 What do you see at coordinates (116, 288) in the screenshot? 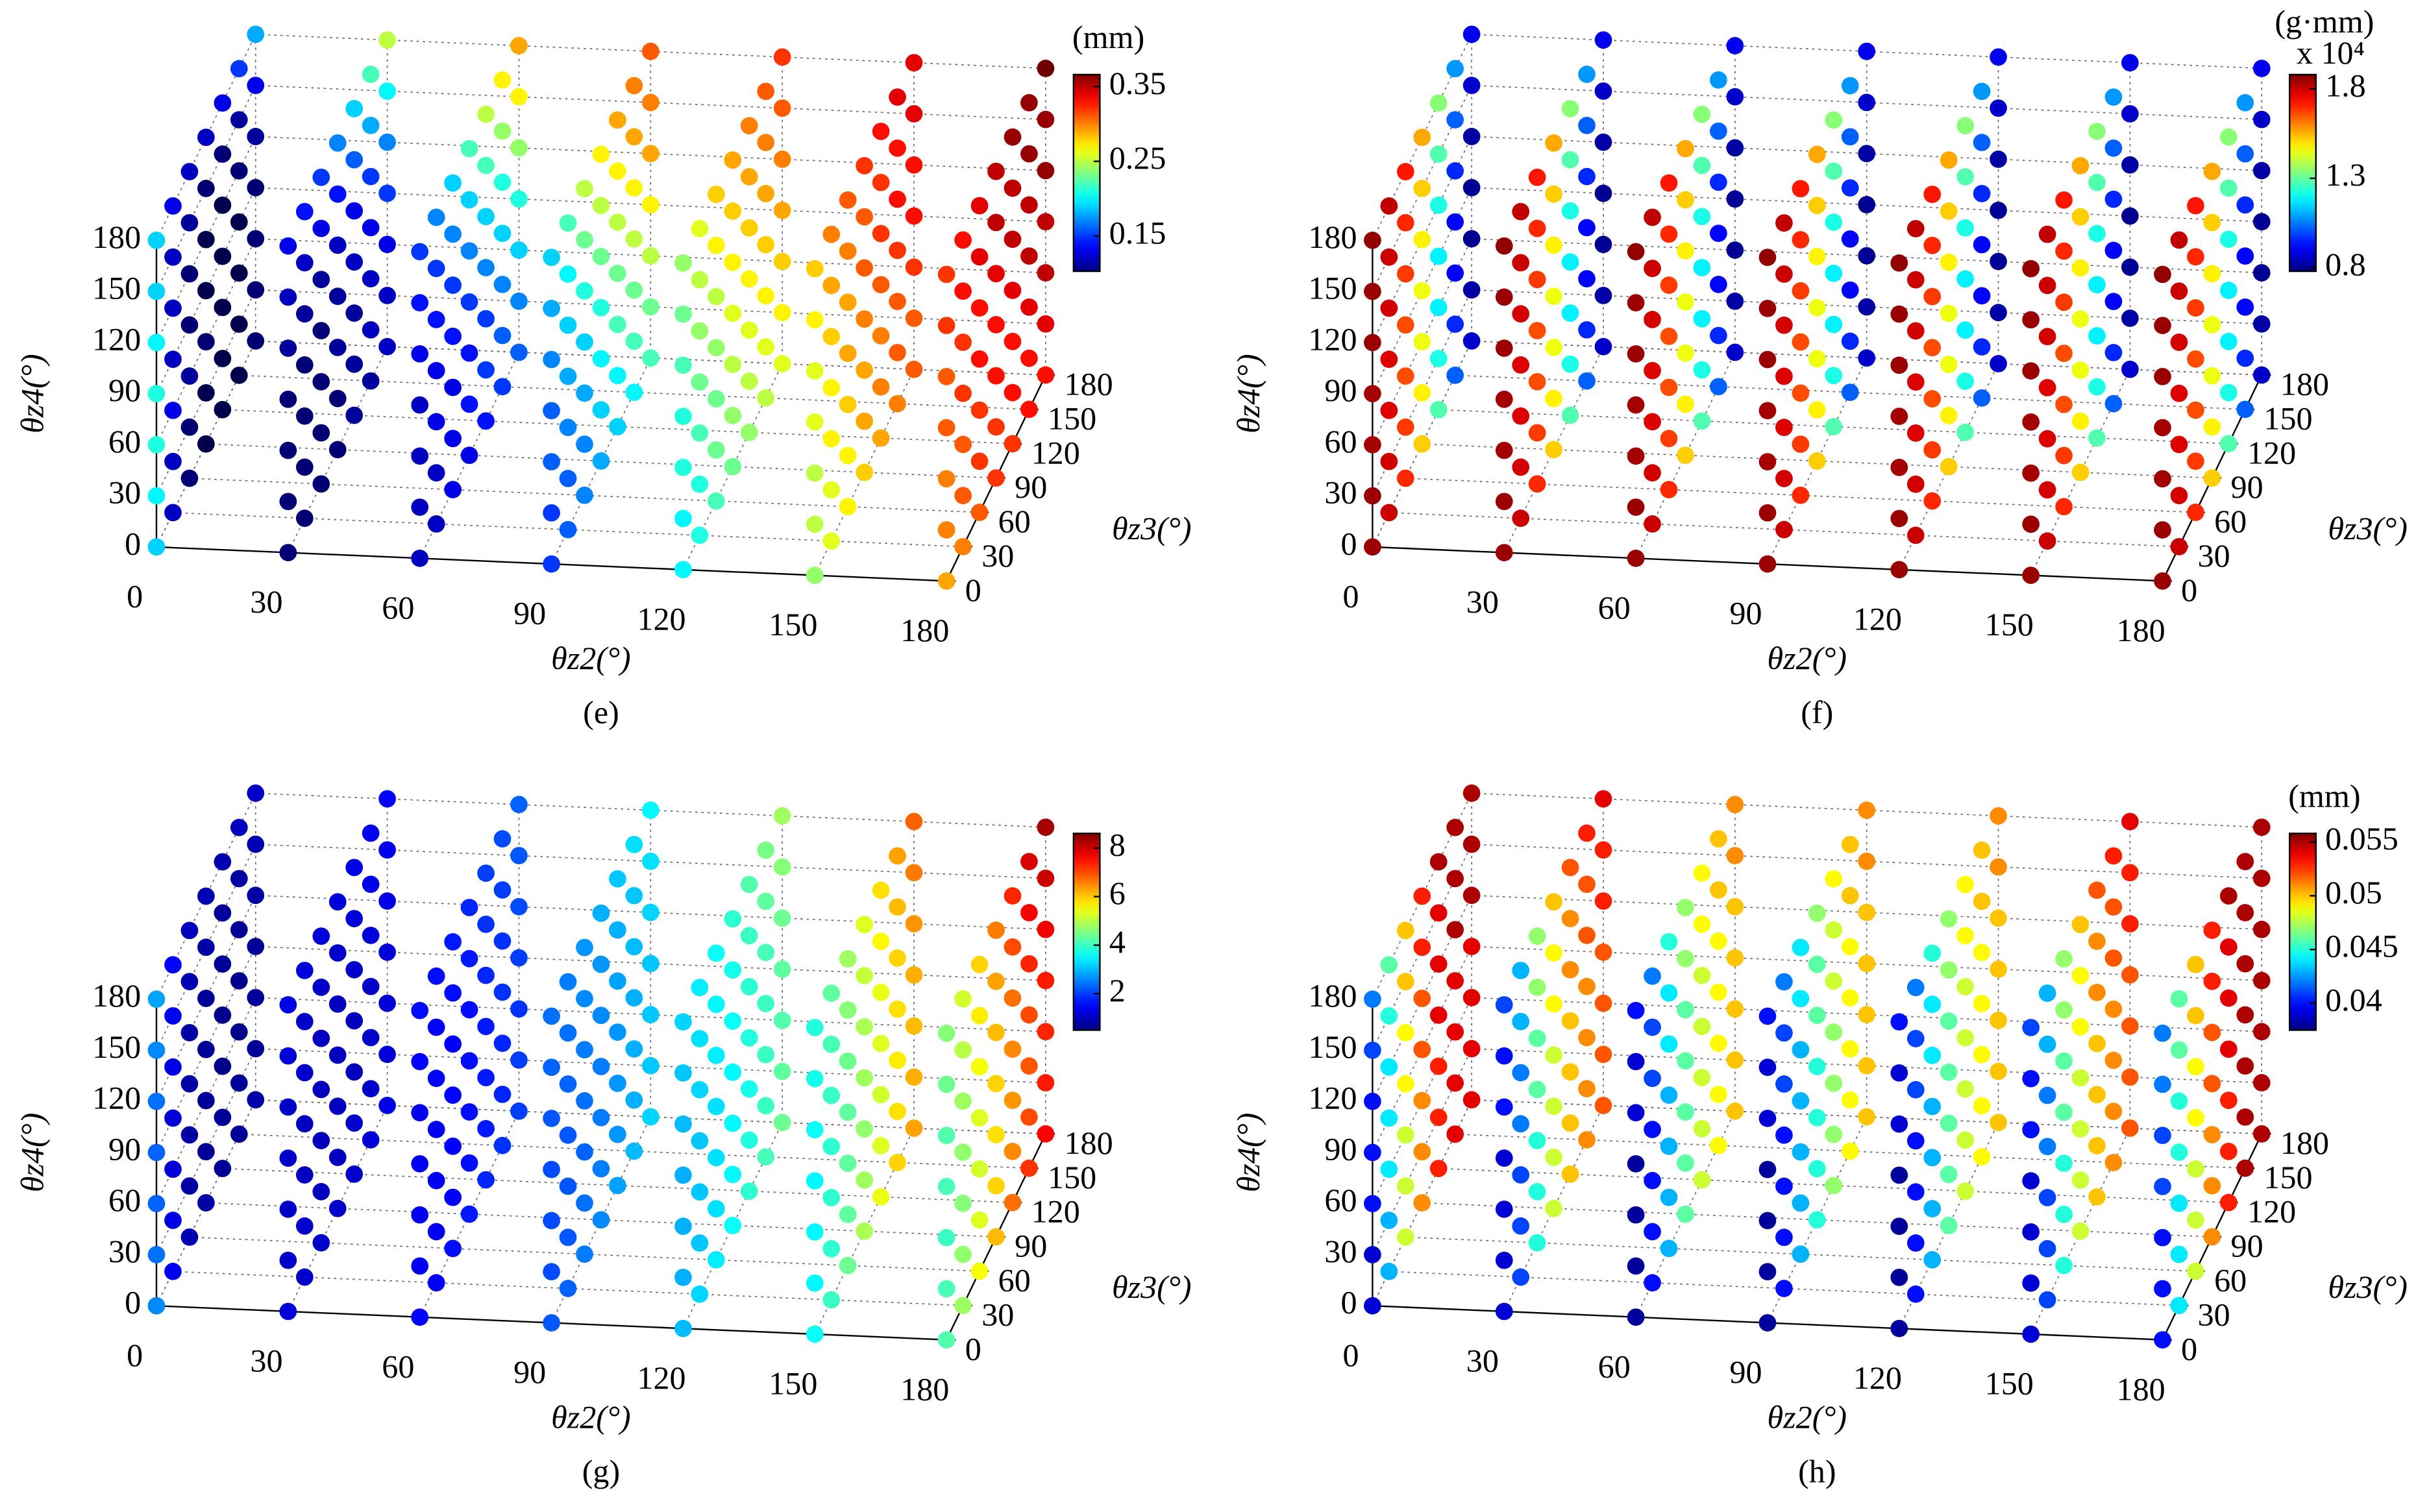
I see `z-tick-label: 150` at bounding box center [116, 288].